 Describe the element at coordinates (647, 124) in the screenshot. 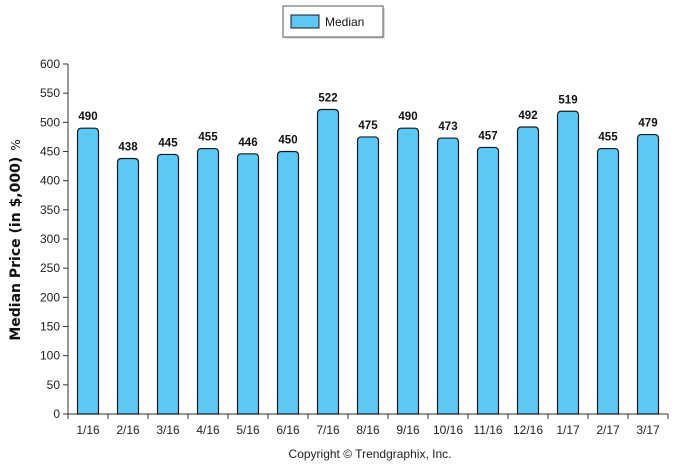

I see `data-label-3-17: 479` at that location.